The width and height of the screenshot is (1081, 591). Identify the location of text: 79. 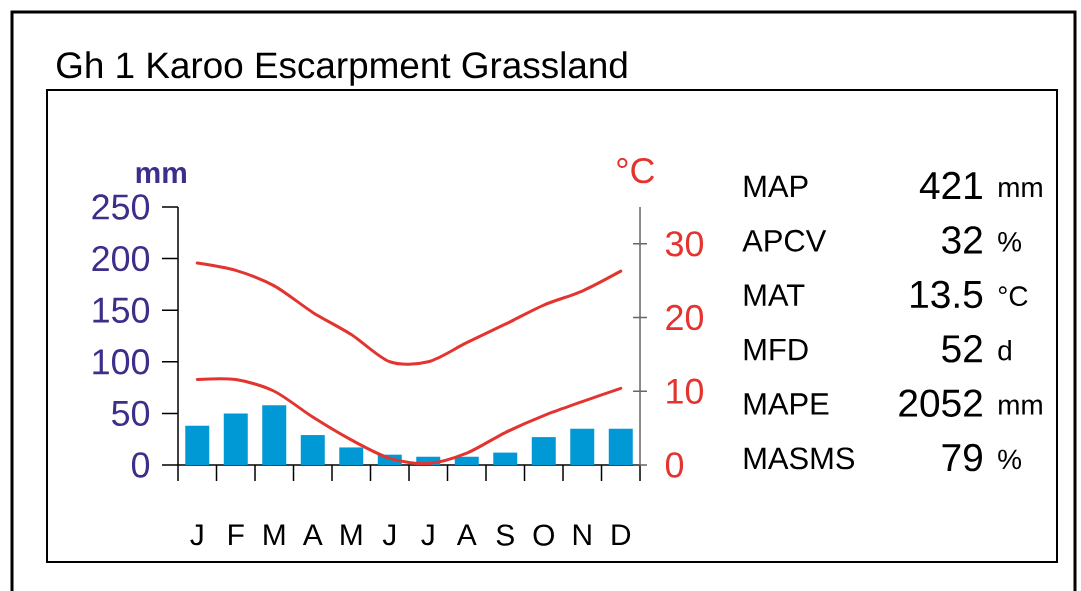
(962, 457).